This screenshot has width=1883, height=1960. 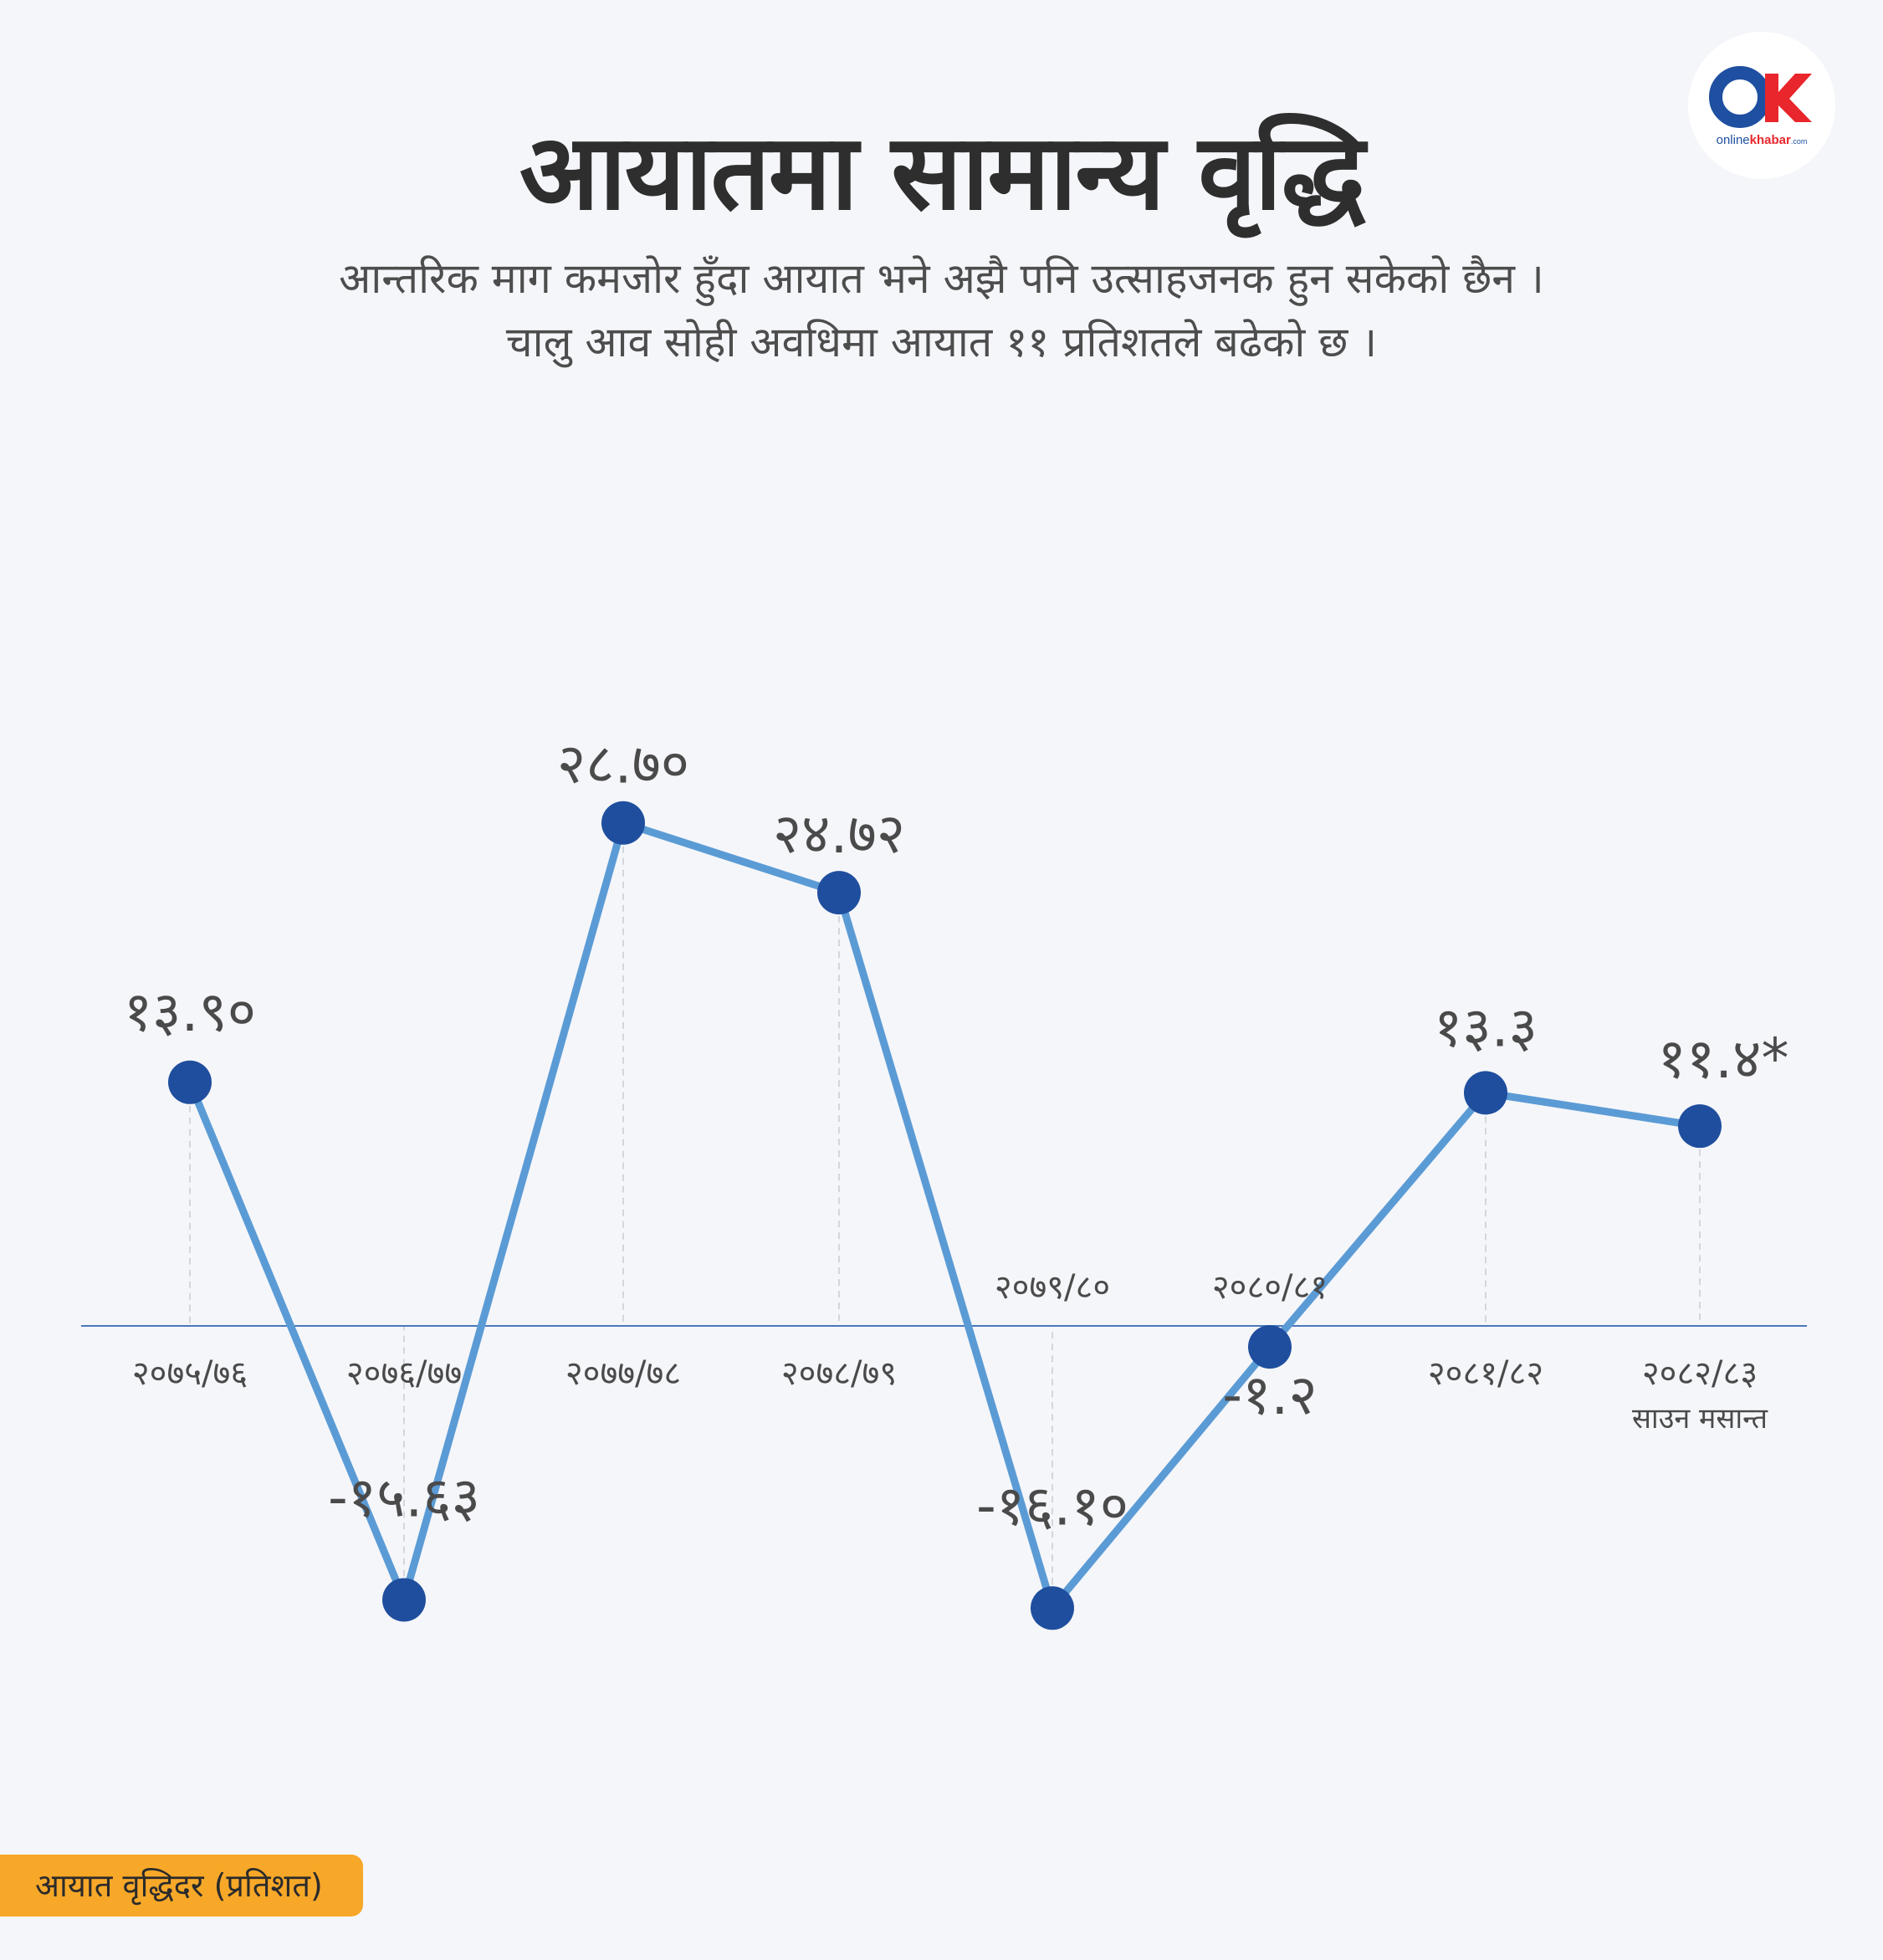 I want to click on legend-label: आयात वृद्धिदर (प्रतिशत), so click(x=179, y=1886).